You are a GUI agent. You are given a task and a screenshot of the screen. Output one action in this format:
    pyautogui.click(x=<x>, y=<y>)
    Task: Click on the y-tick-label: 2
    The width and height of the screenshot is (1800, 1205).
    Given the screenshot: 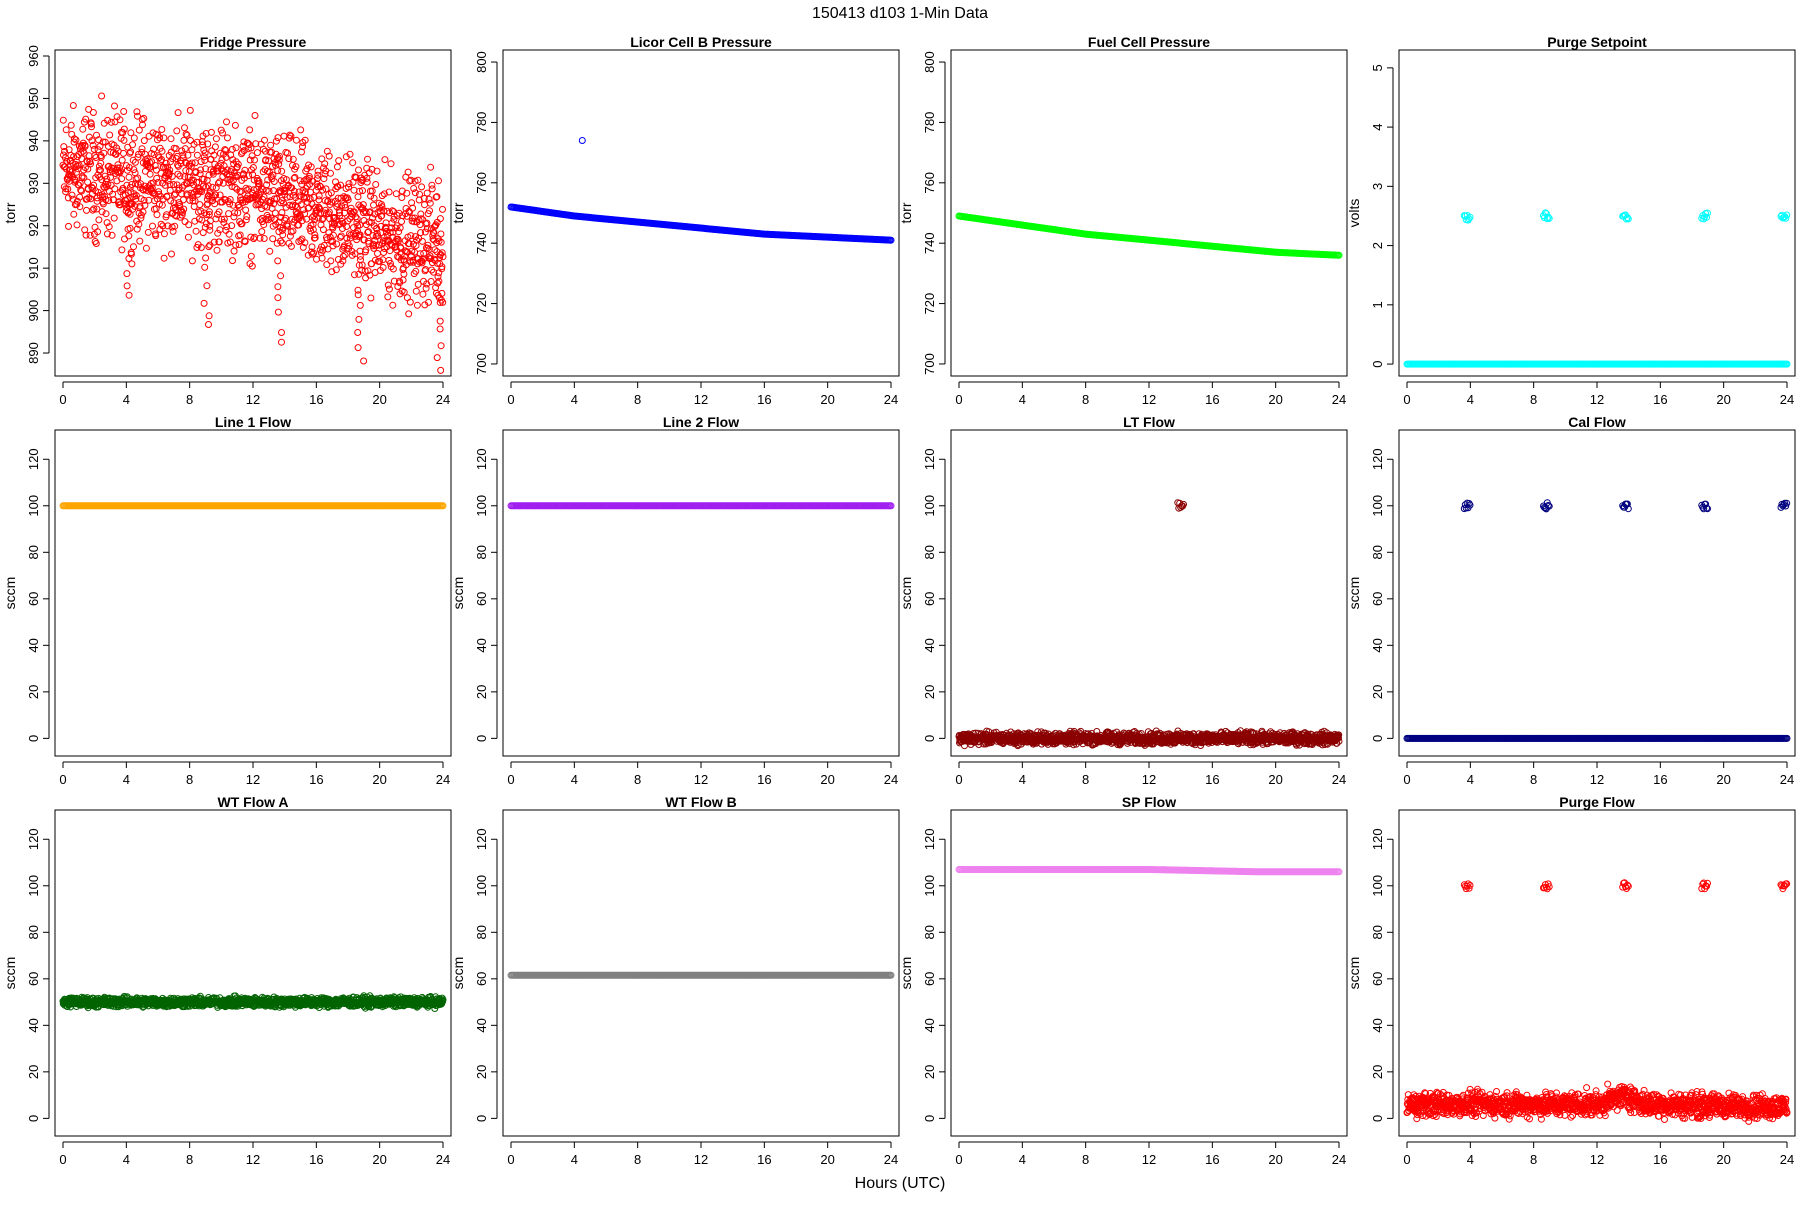 What is the action you would take?
    pyautogui.click(x=1377, y=245)
    